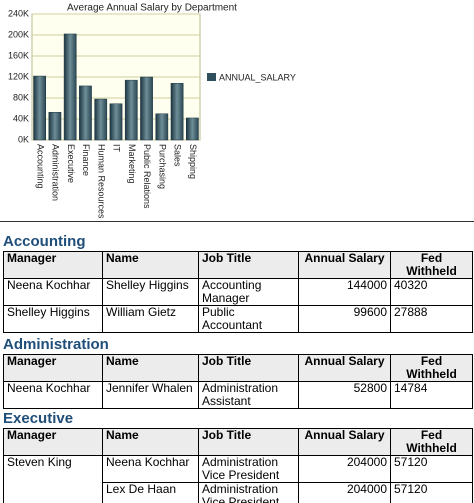 The height and width of the screenshot is (503, 474). Describe the element at coordinates (21, 118) in the screenshot. I see `y-tick-label: 40K` at that location.